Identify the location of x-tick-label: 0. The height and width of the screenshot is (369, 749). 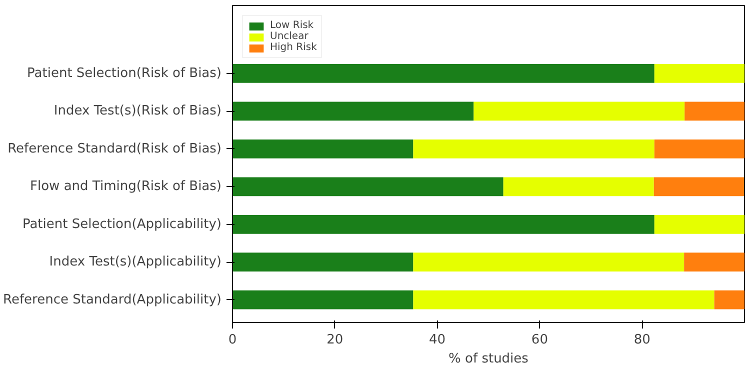
(232, 340).